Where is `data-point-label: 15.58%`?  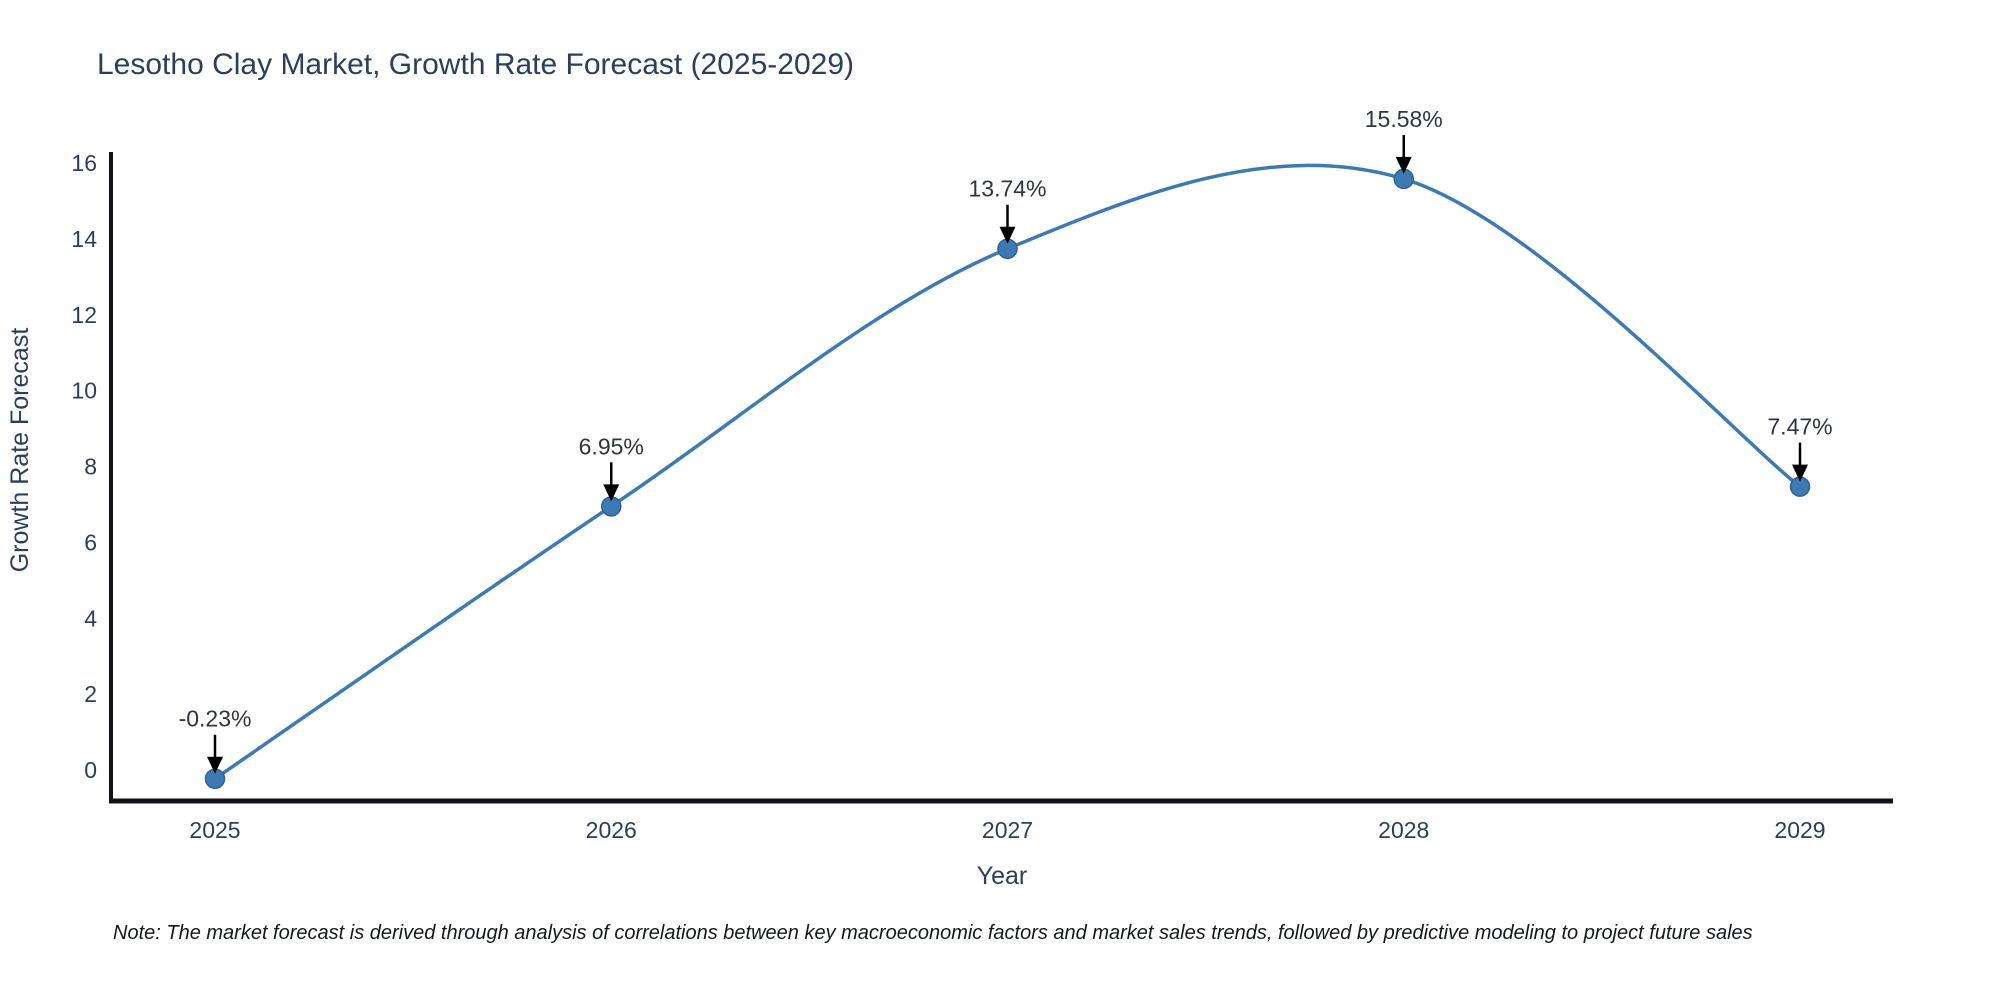
data-point-label: 15.58% is located at coordinates (1404, 119).